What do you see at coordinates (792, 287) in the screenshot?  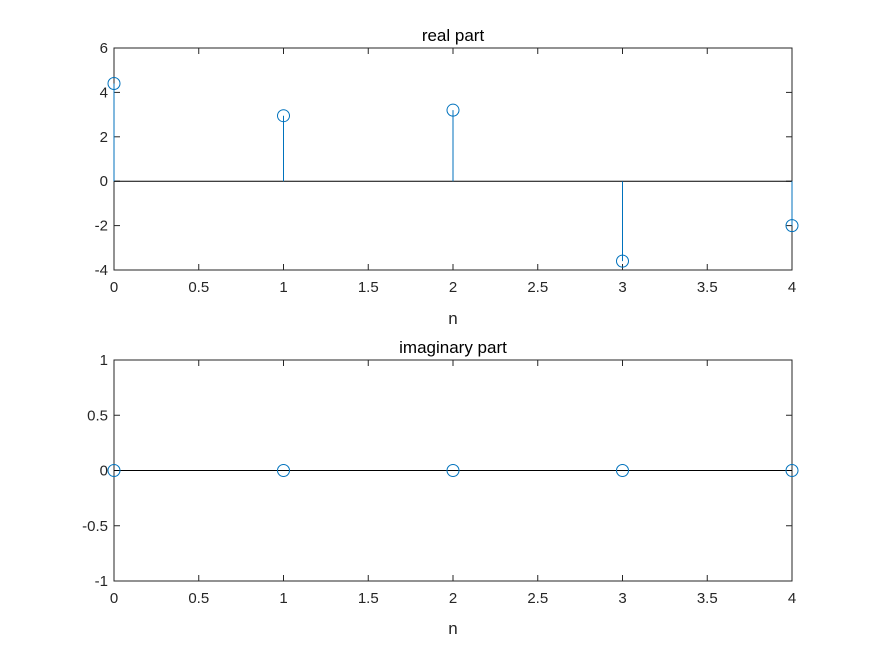 I see `real-part-x-tick-label: 4` at bounding box center [792, 287].